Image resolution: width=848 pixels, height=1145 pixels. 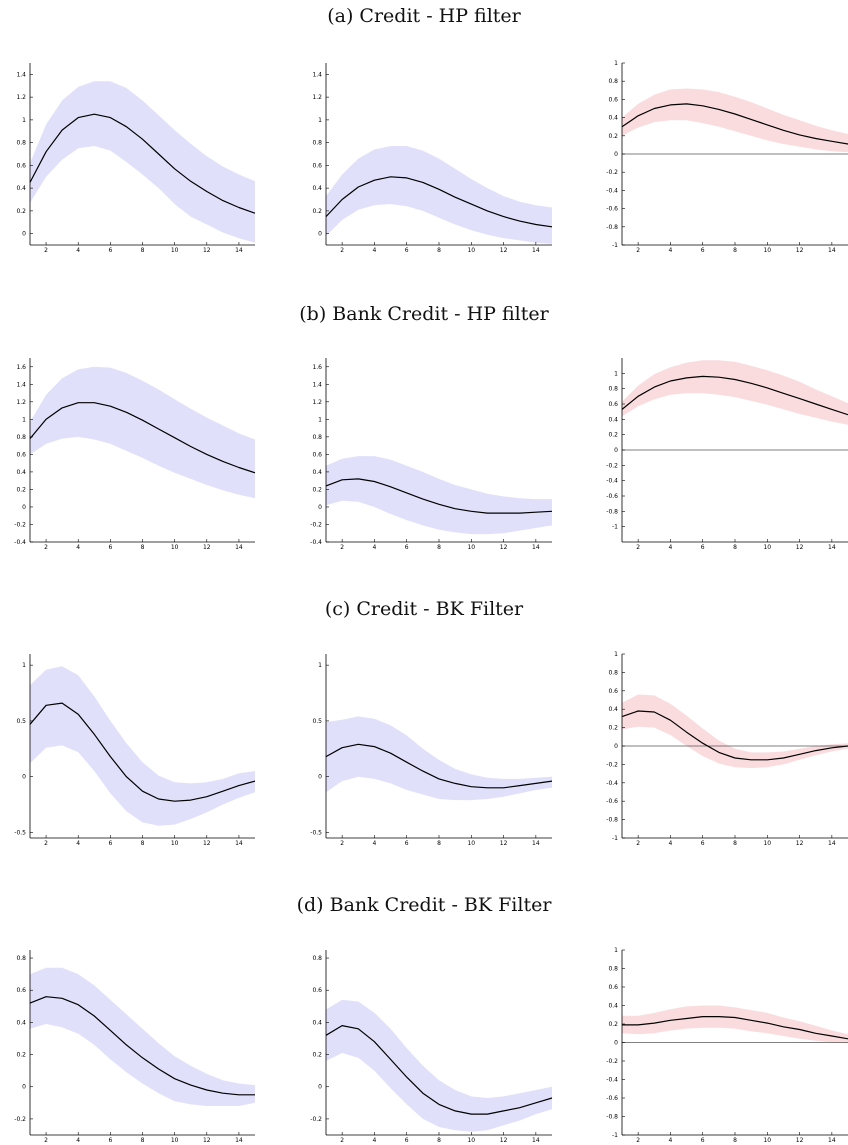 I want to click on chart-c3-mean-line, so click(x=734, y=735).